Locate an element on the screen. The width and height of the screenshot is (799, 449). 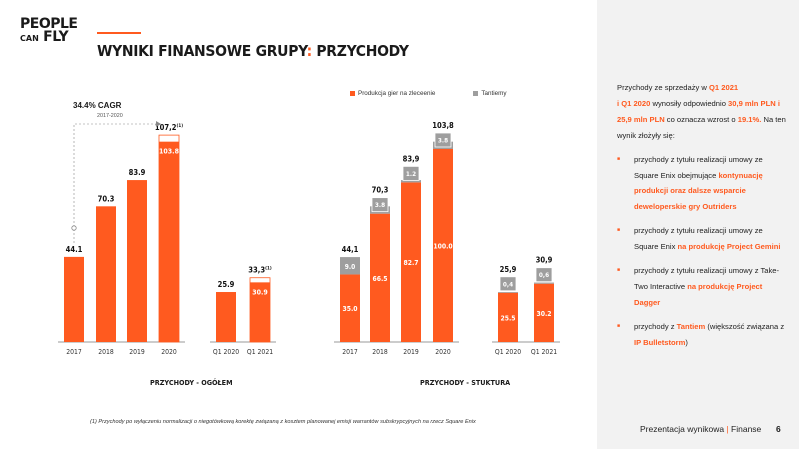
chart2-bar-tantiemy-2019 is located at coordinates (411, 181).